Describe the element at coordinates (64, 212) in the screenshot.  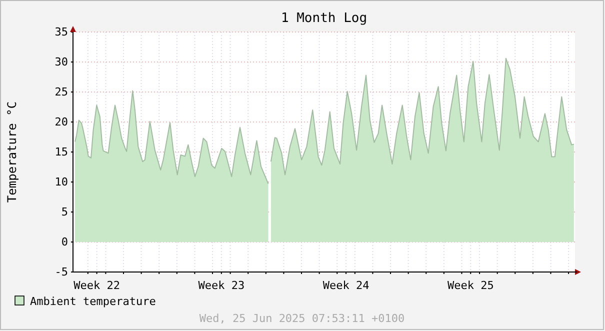
I see `y-tick-label: 5` at that location.